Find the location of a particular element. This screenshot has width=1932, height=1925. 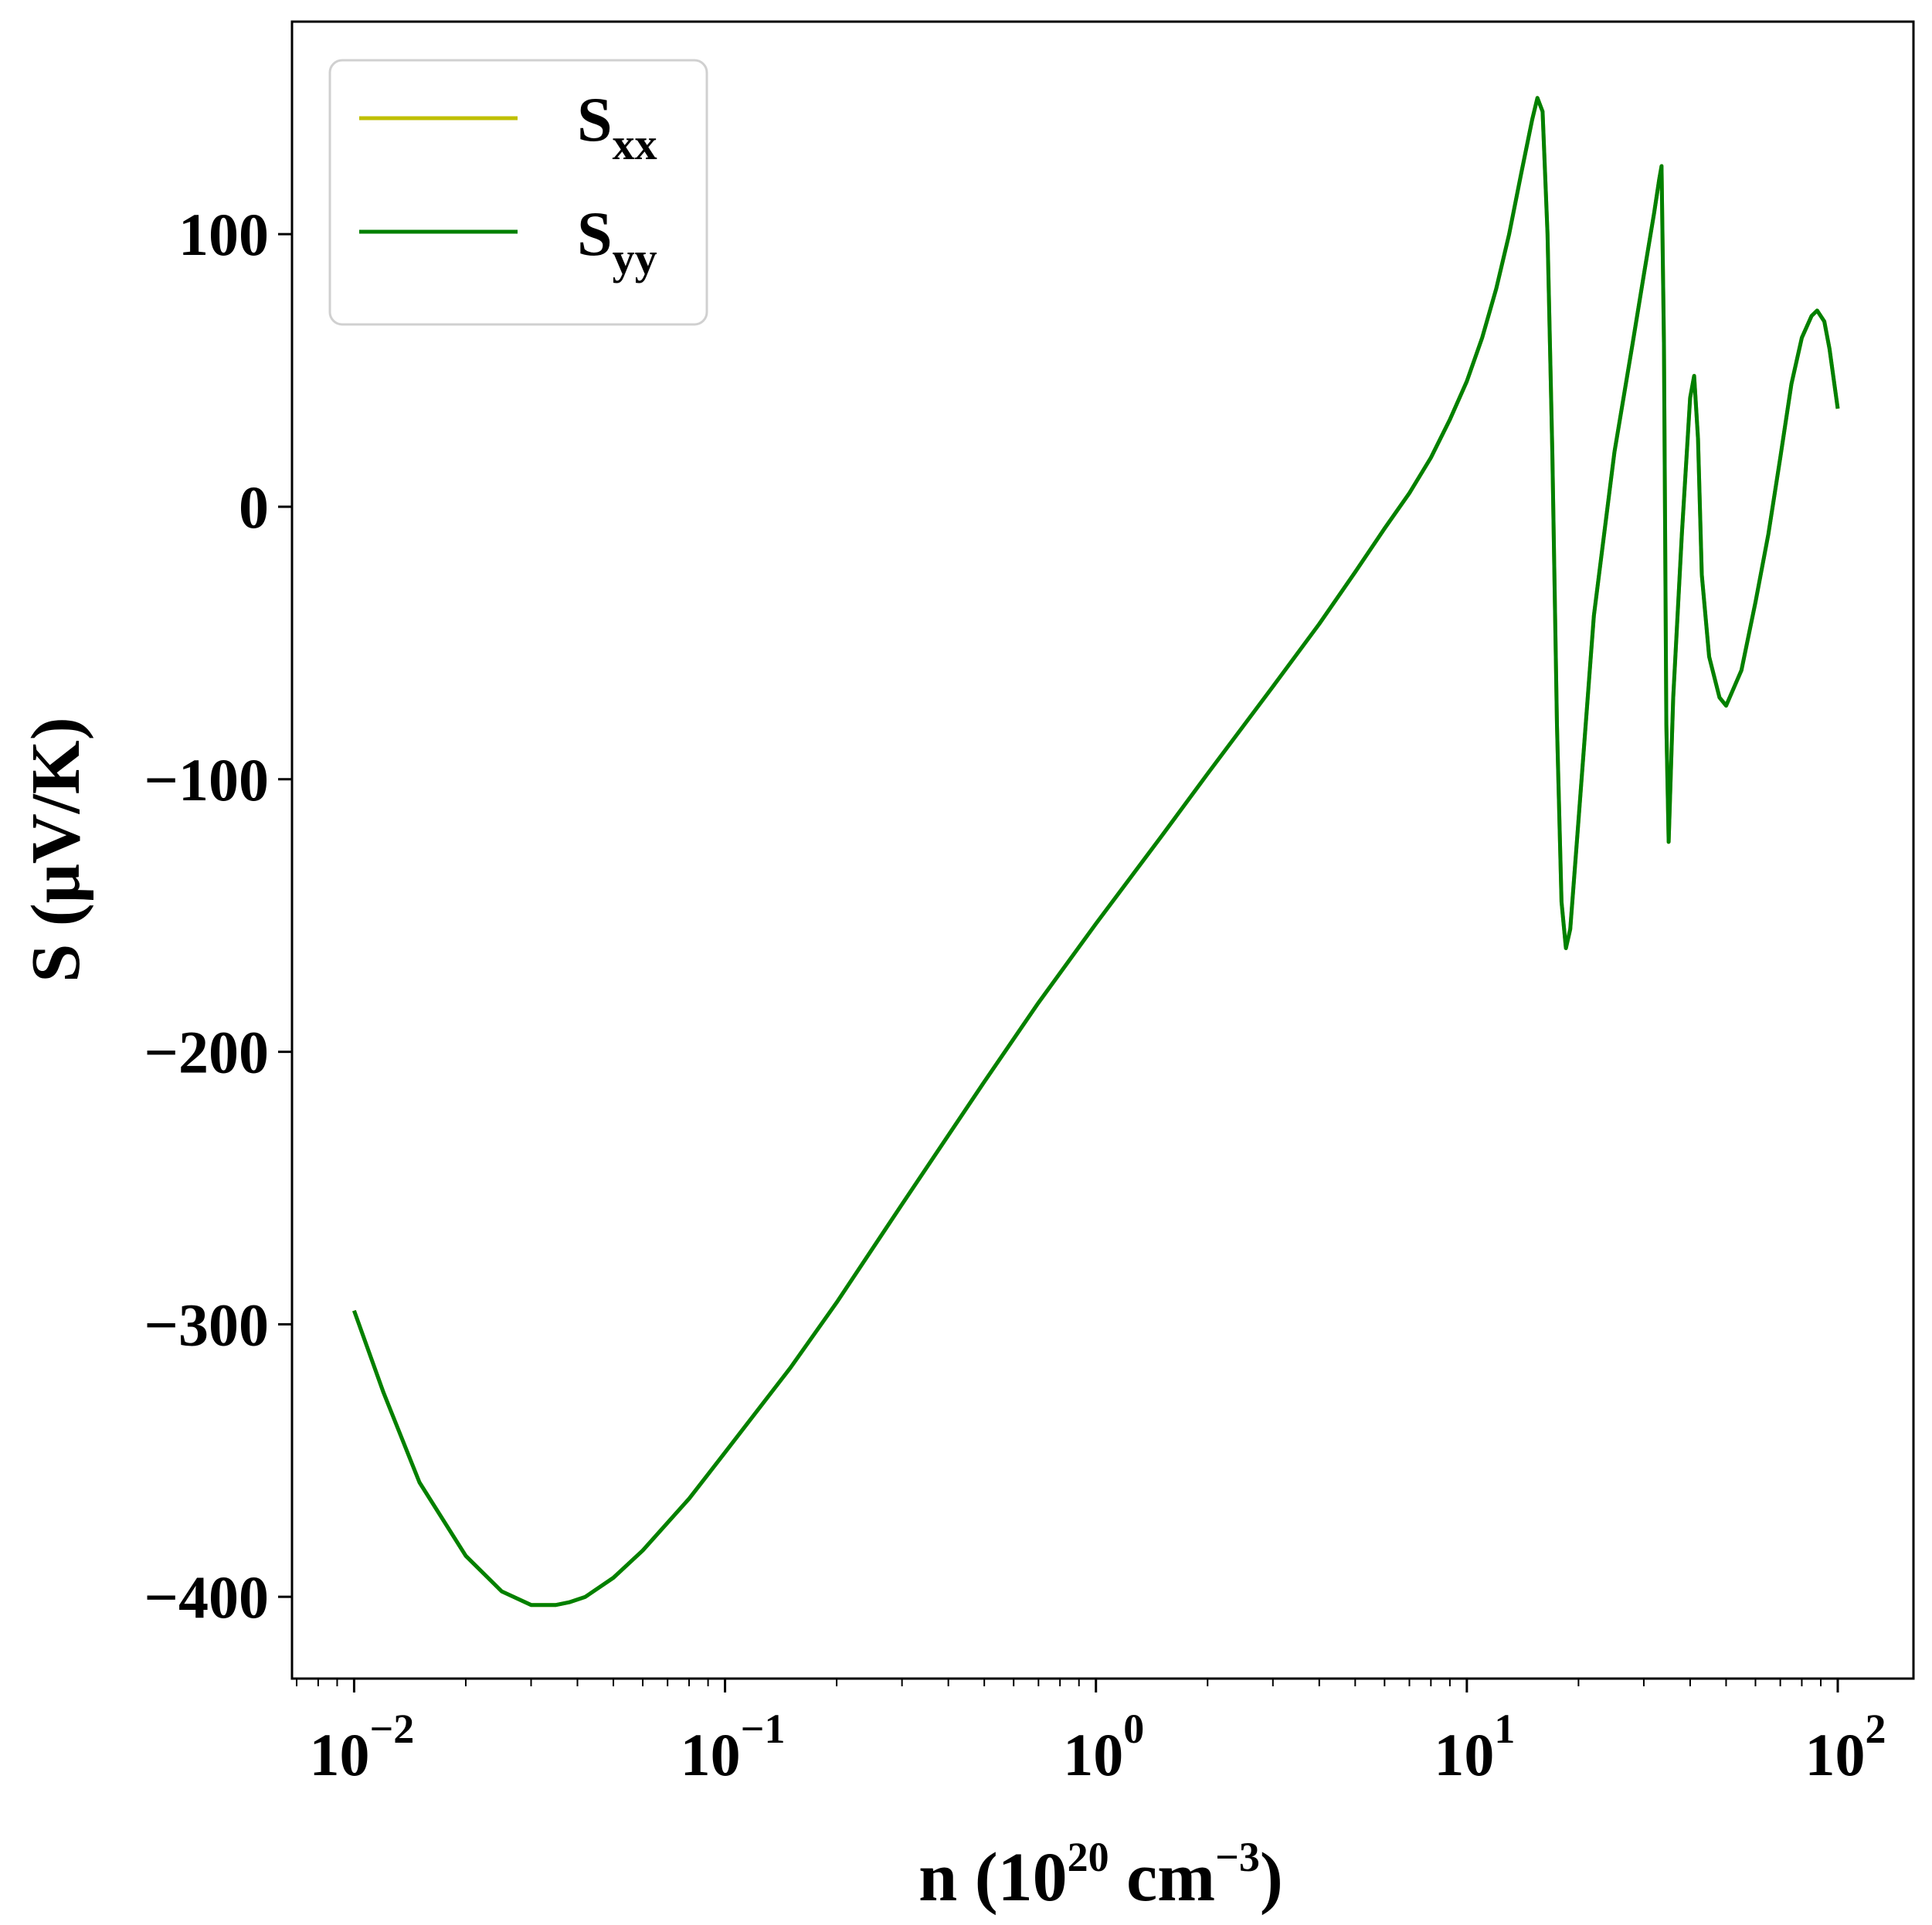

x-tick-exponent: 0 is located at coordinates (1134, 1729).